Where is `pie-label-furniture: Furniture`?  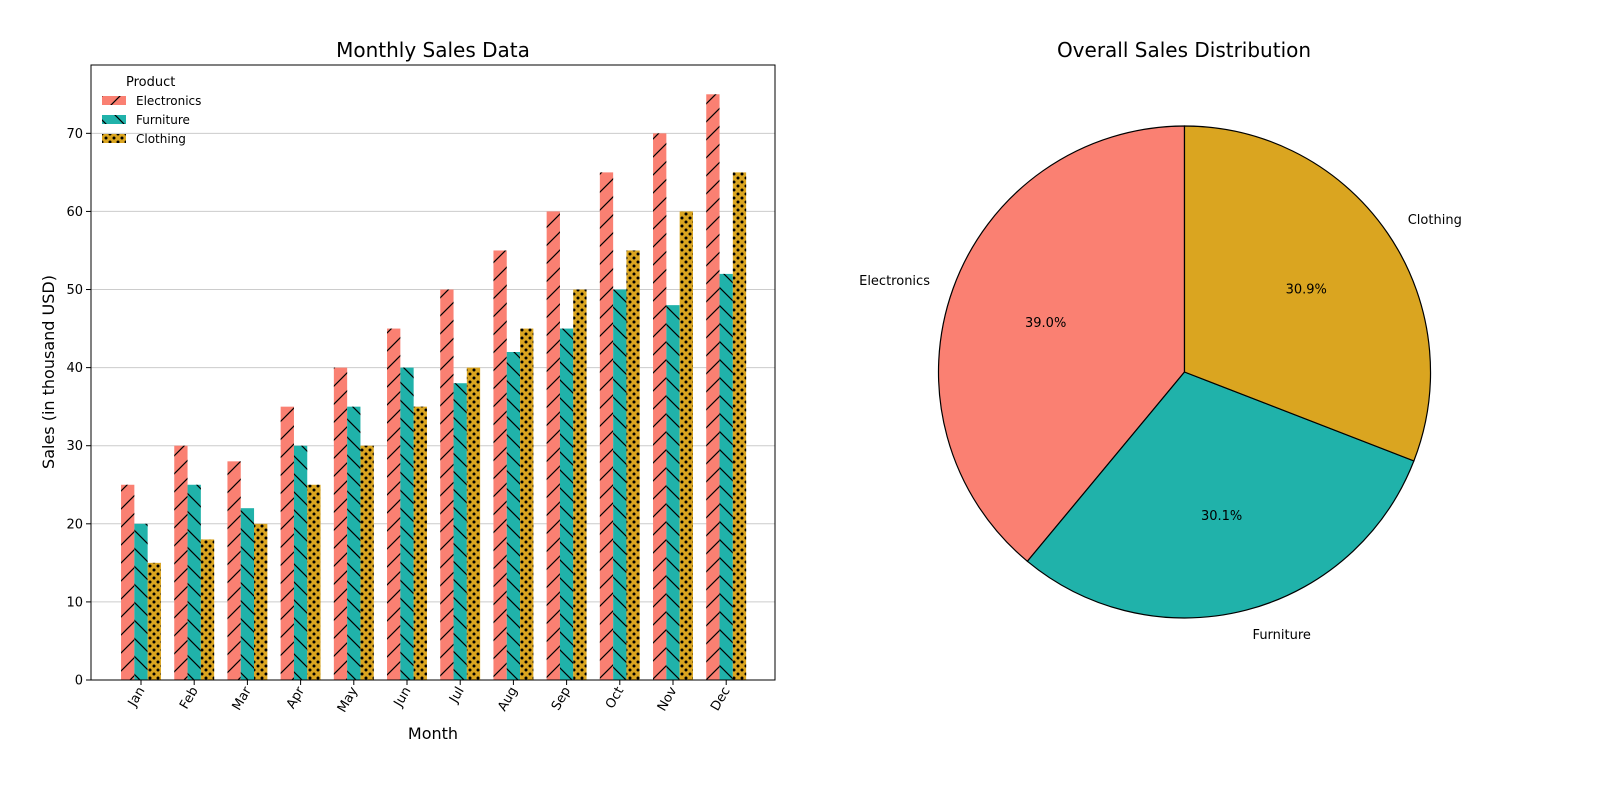
pie-label-furniture: Furniture is located at coordinates (1282, 635).